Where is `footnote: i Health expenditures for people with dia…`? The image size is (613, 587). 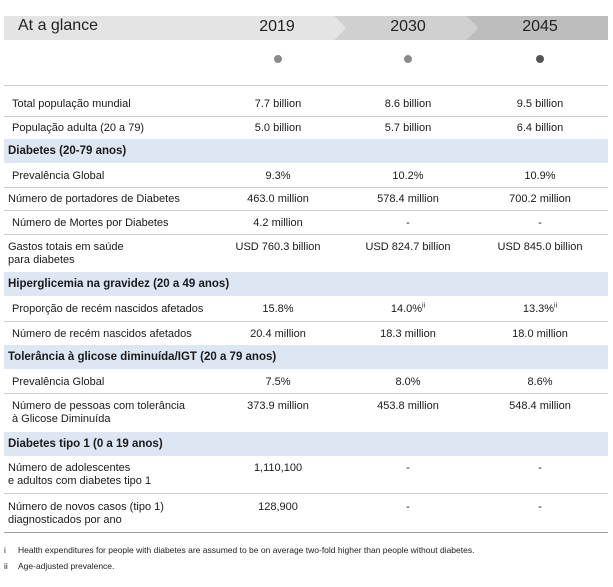
footnote: i Health expenditures for people with dia… is located at coordinates (239, 550).